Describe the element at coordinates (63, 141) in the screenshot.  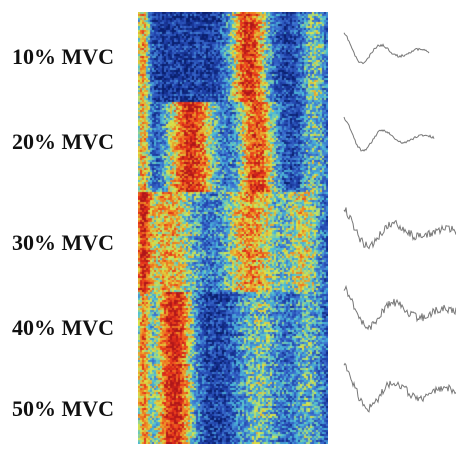
I see `level-label-20: 20% MVC` at that location.